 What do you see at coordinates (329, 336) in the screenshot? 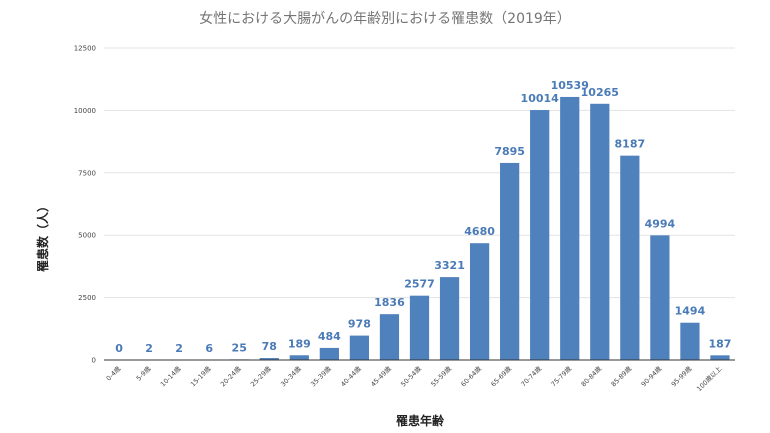
I see `data-label: 484` at bounding box center [329, 336].